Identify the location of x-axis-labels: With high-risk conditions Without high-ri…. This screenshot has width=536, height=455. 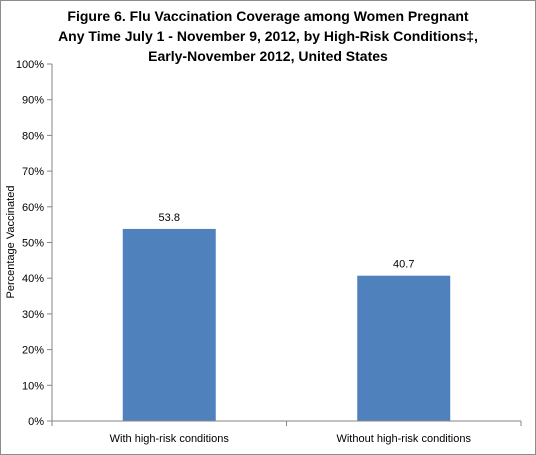
(291, 439).